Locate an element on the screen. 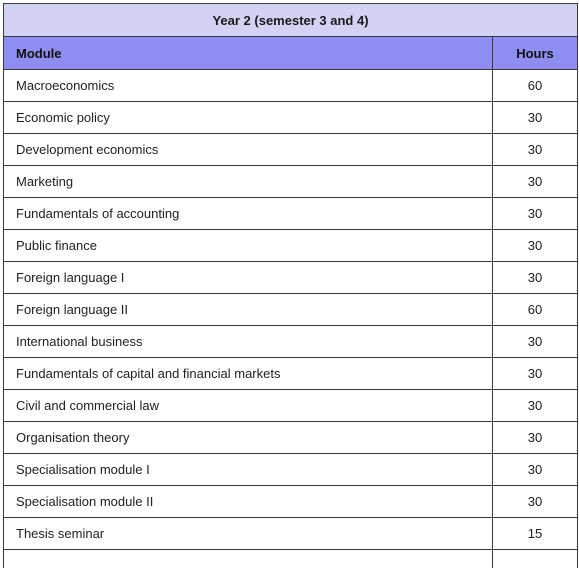 The image size is (579, 568). module-cell: Marketing is located at coordinates (248, 181).